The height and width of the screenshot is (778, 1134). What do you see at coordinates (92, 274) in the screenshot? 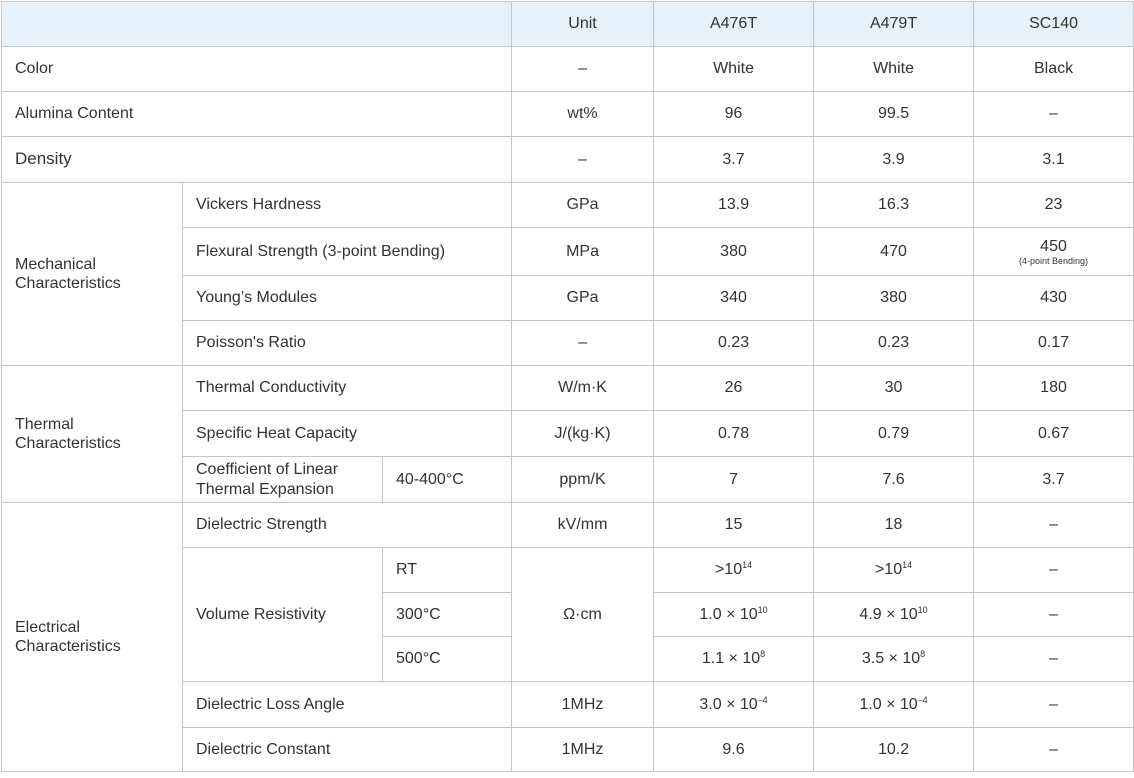
I see `group-label-mechanical: Mechanical Characteristics` at bounding box center [92, 274].